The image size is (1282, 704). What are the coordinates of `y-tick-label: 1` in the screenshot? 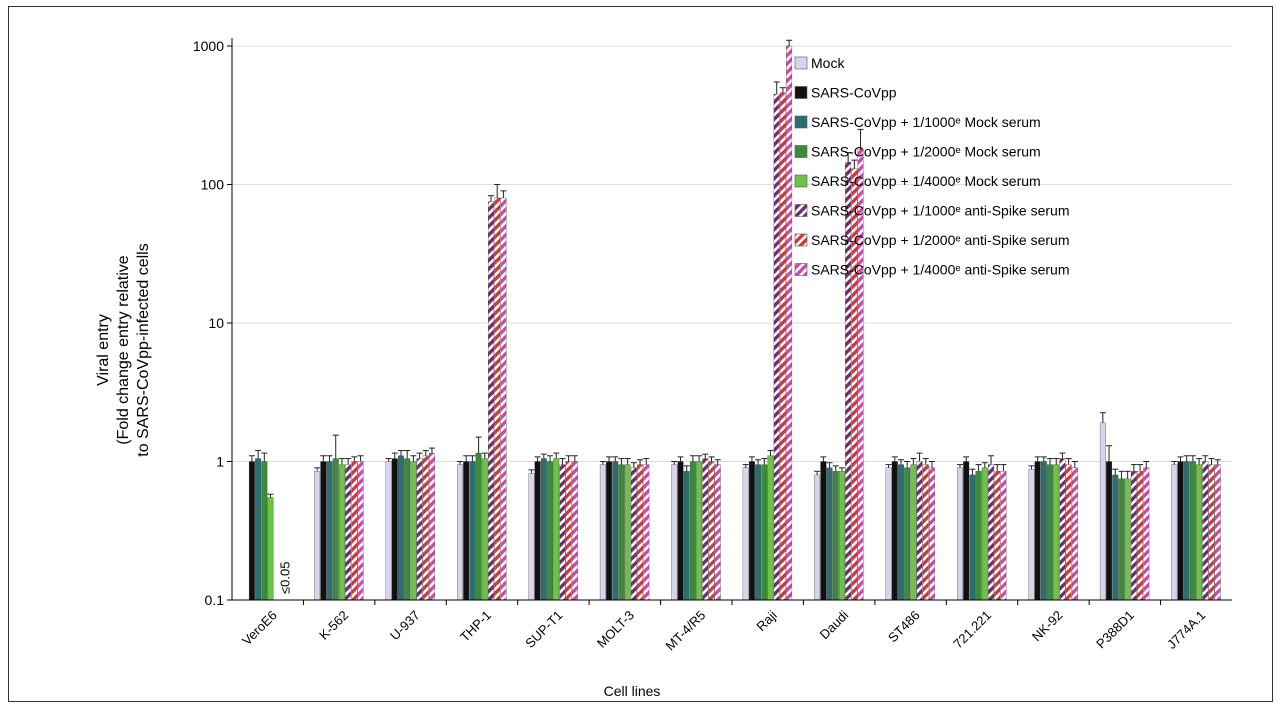 It's located at (220, 462).